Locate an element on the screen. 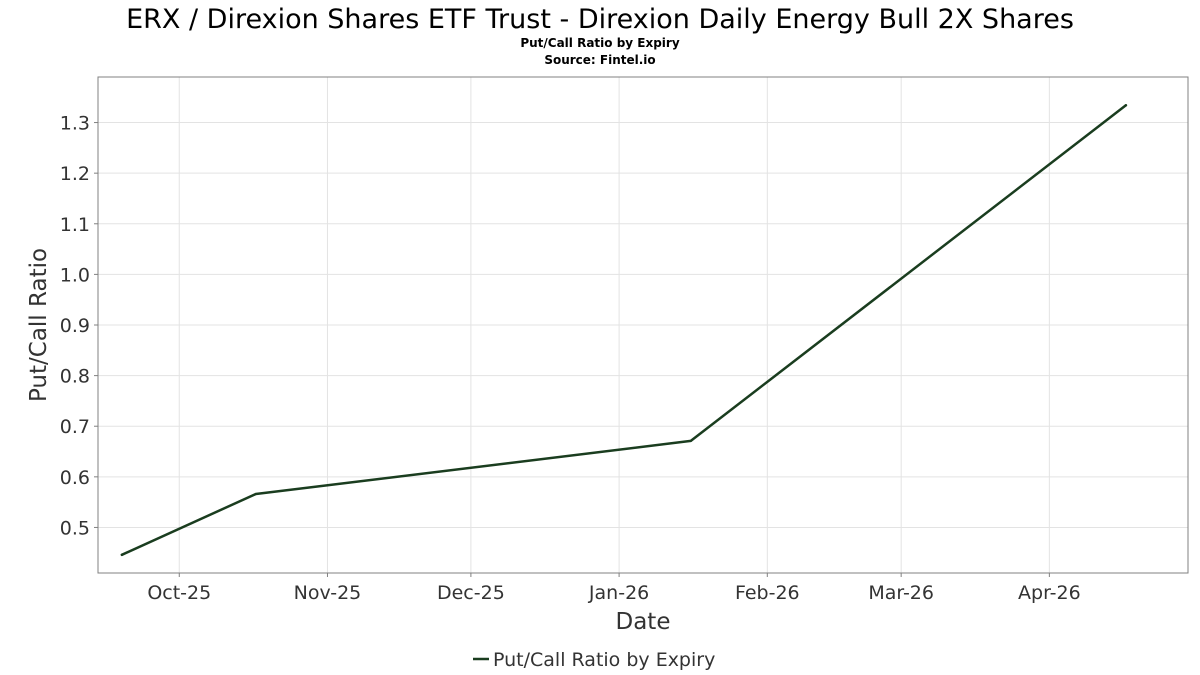 Image resolution: width=1200 pixels, height=675 pixels. y-tick-label: 1.1 is located at coordinates (75, 225).